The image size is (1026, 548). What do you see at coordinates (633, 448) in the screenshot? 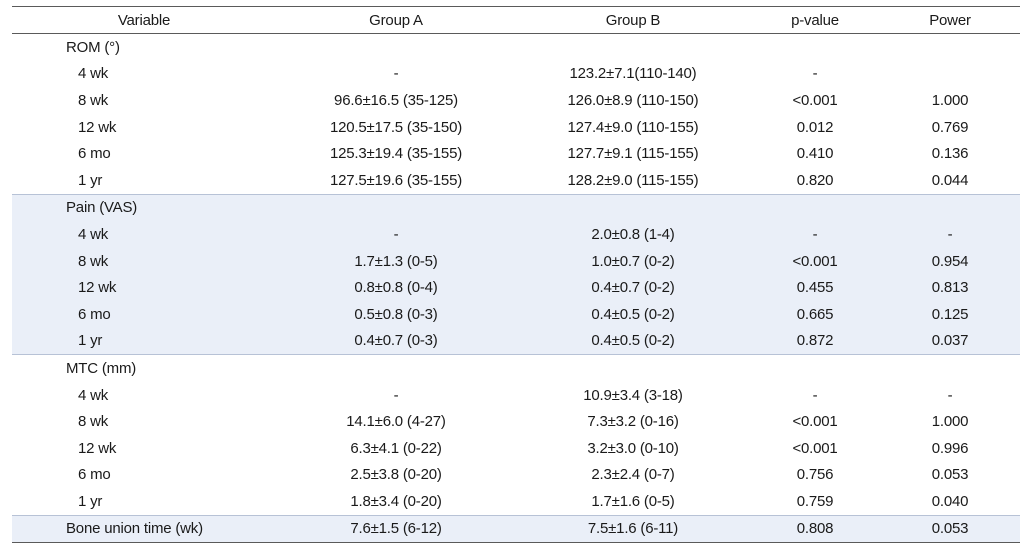
I see `group-b-cell: 3.2±3.0 (0-10)` at bounding box center [633, 448].